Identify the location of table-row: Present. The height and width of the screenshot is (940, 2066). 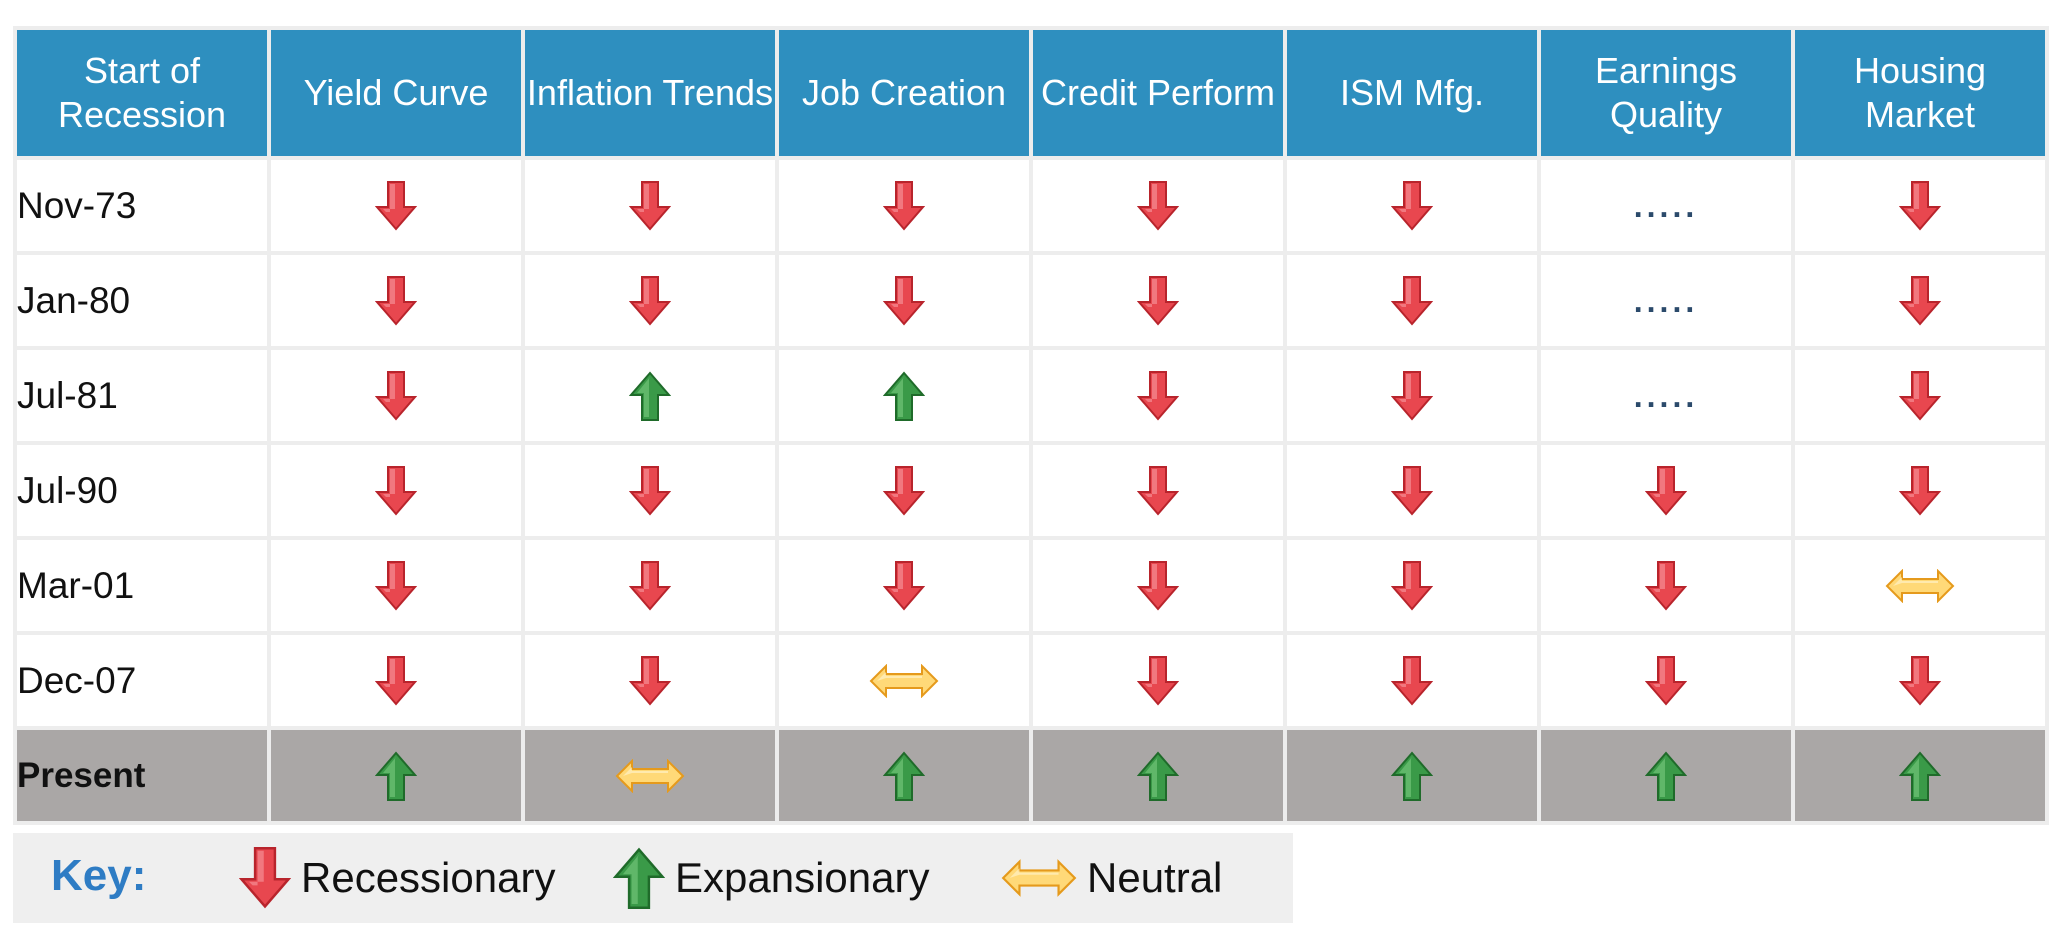
(1031, 775).